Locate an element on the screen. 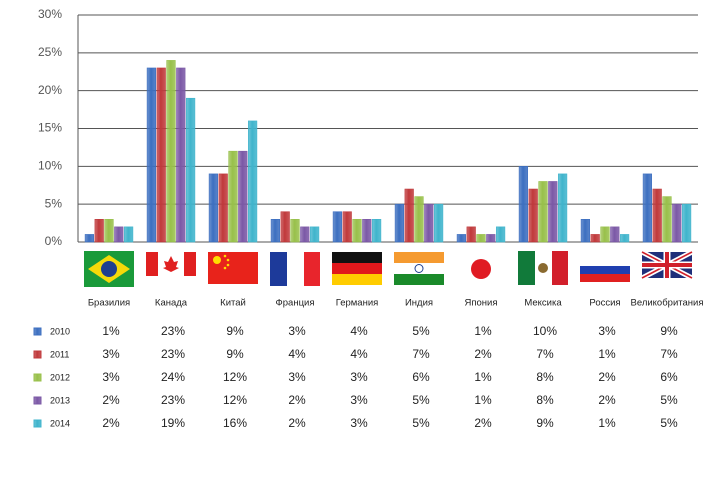 Image resolution: width=703 pixels, height=480 pixels. value-label: 5% is located at coordinates (421, 400).